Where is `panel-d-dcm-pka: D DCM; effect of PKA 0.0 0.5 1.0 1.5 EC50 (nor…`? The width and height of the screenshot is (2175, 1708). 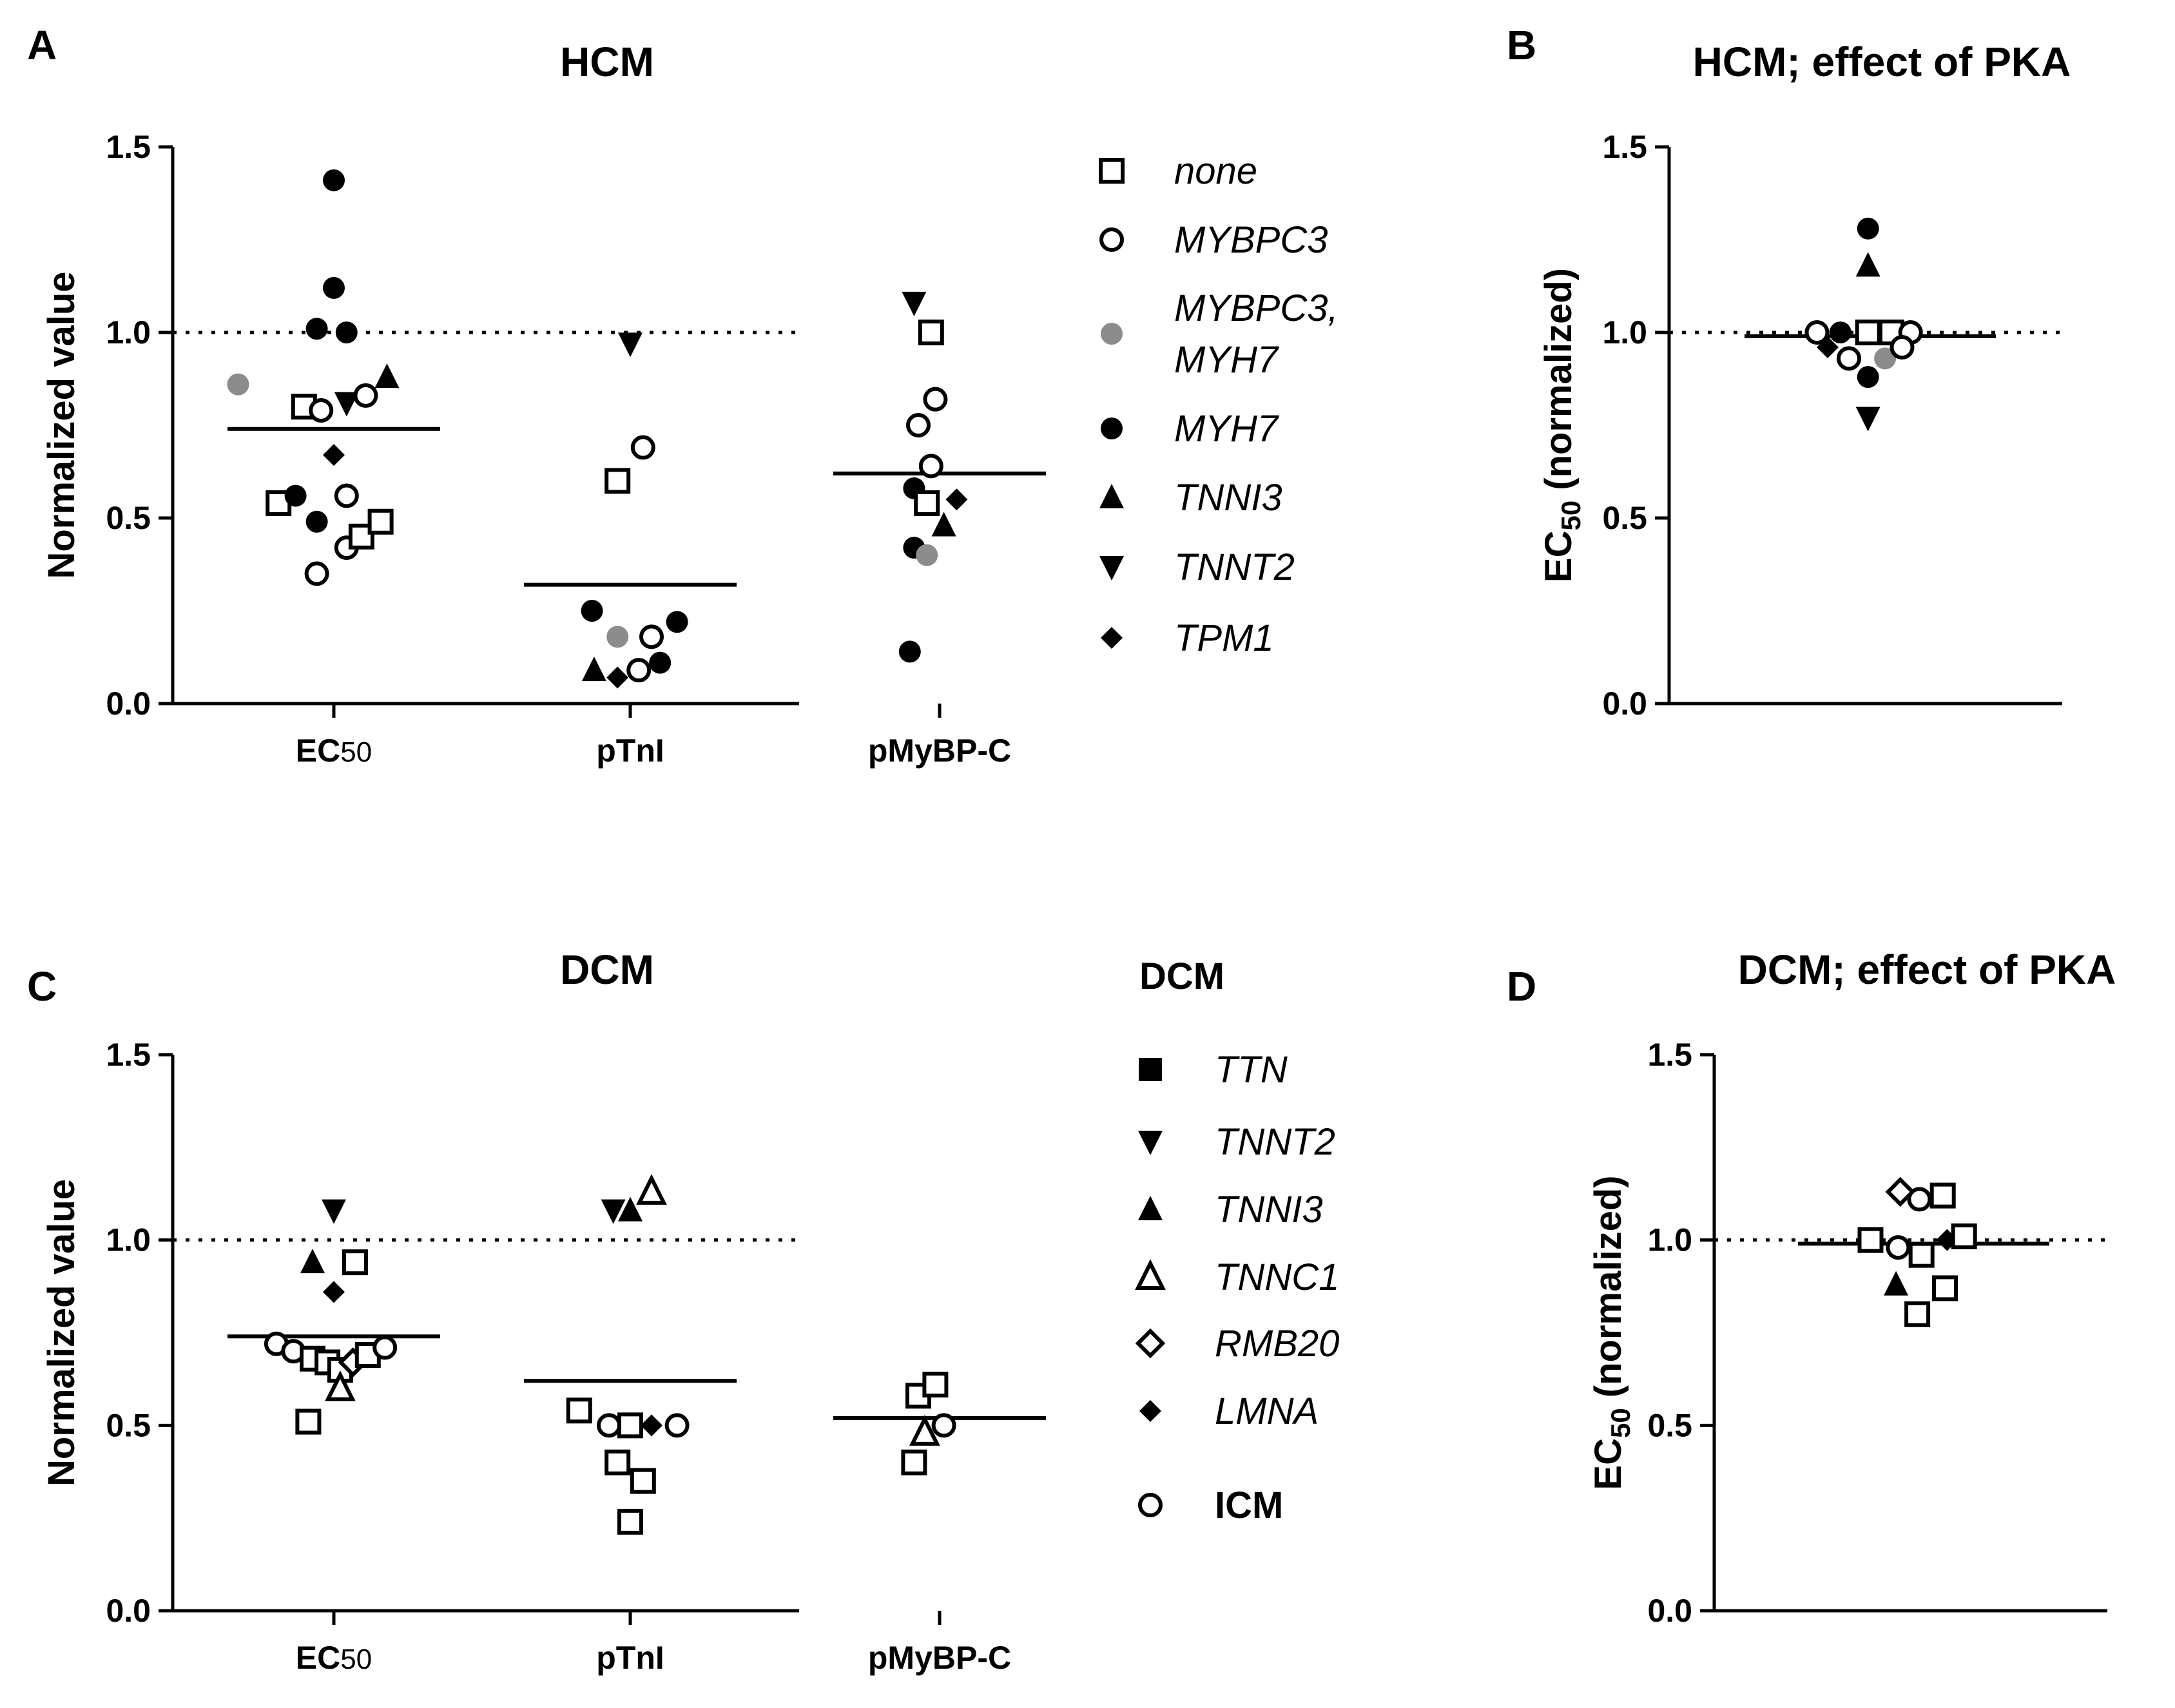
panel-d-dcm-pka: D DCM; effect of PKA 0.0 0.5 1.0 1.5 EC50 (nor… is located at coordinates (1811, 1287).